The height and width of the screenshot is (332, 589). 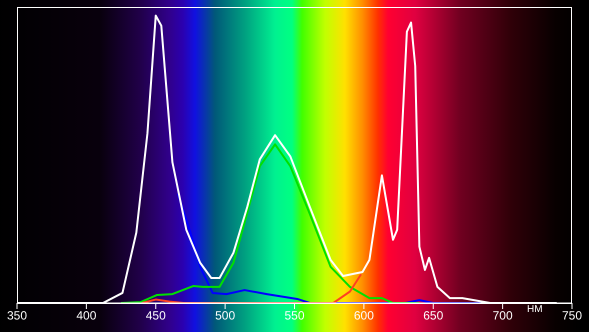 What do you see at coordinates (225, 315) in the screenshot?
I see `x-tick-label: 500` at bounding box center [225, 315].